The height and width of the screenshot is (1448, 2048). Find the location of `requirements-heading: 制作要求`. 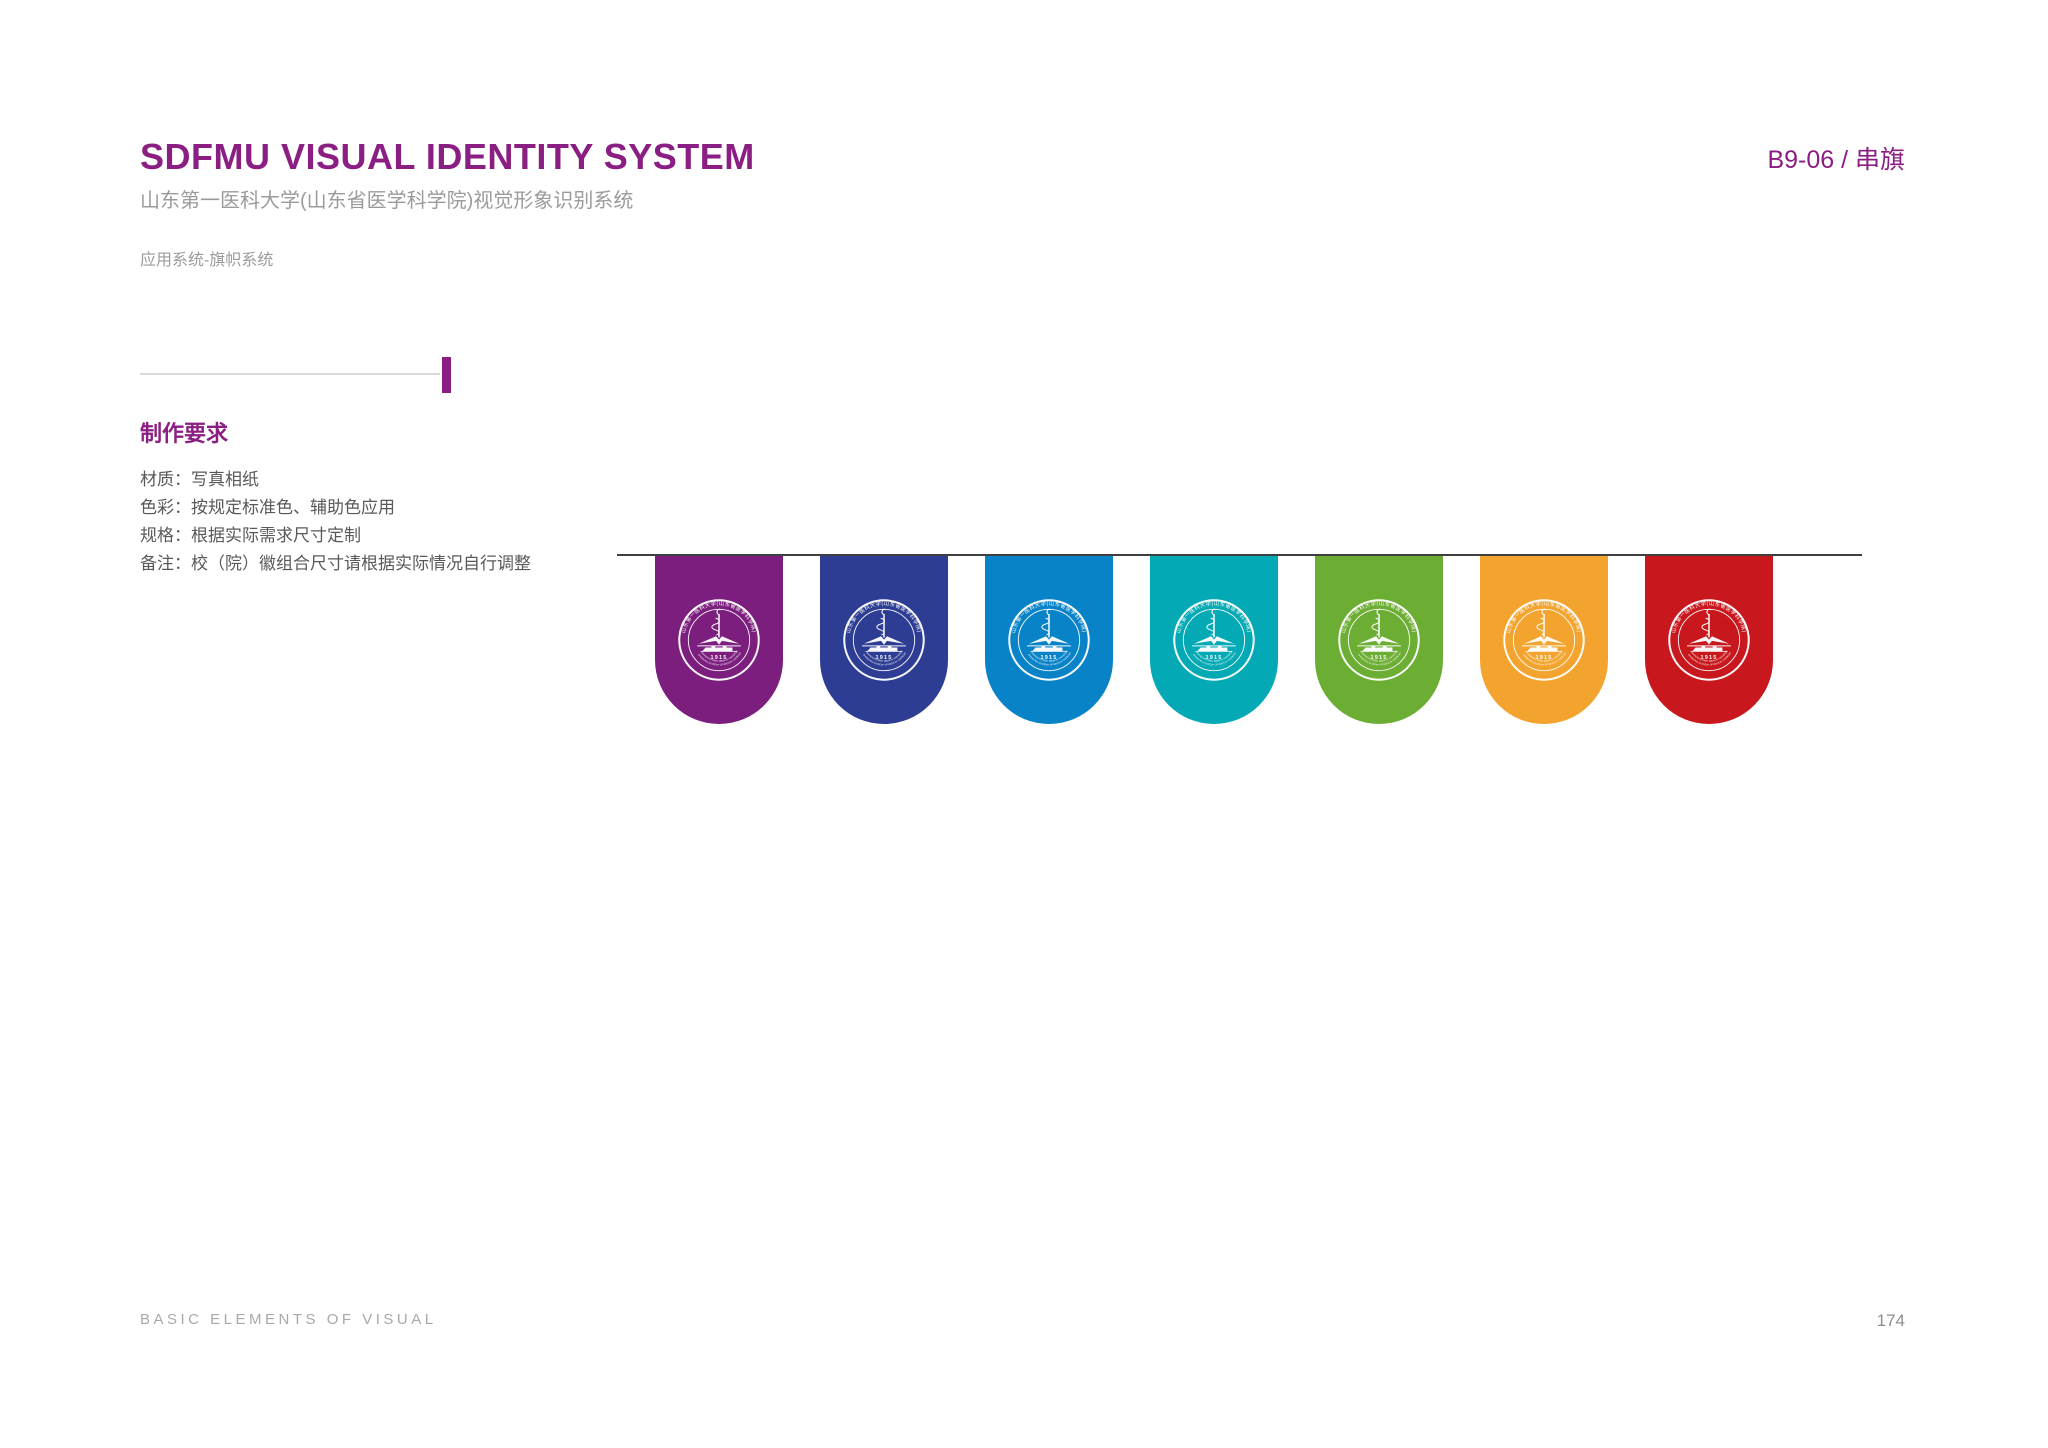

requirements-heading: 制作要求 is located at coordinates (184, 433).